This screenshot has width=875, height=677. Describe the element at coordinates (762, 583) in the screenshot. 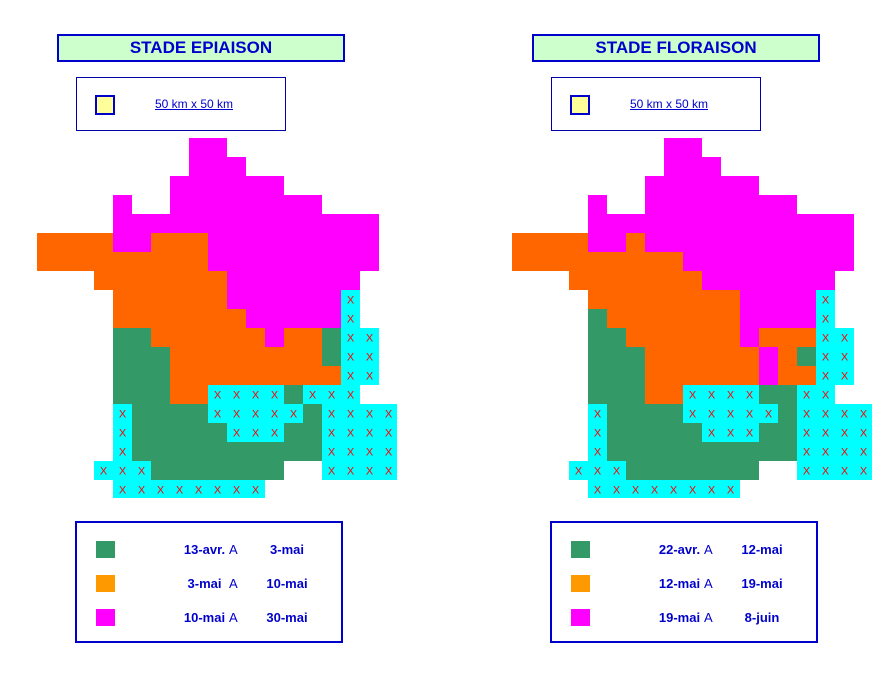

I see `legend-to: 19-mai` at that location.